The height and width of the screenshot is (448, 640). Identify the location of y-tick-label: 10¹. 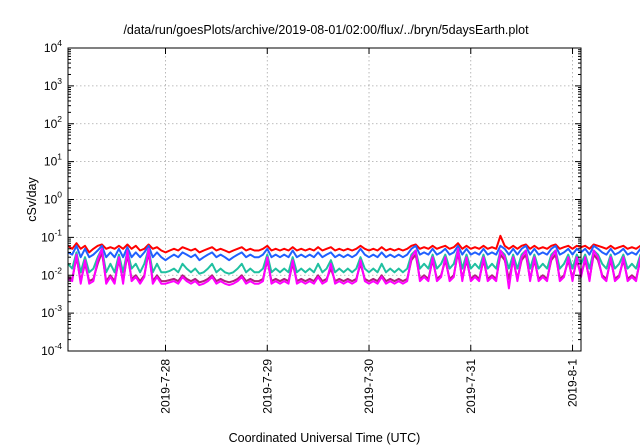
(53, 160).